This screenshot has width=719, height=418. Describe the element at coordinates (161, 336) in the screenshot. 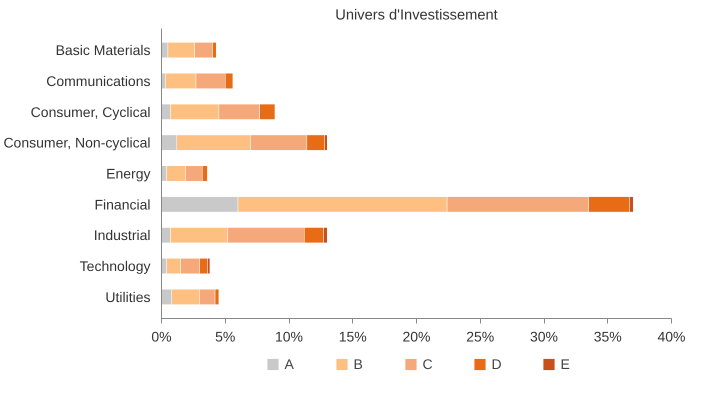

I see `x-tick-label: 0%` at that location.